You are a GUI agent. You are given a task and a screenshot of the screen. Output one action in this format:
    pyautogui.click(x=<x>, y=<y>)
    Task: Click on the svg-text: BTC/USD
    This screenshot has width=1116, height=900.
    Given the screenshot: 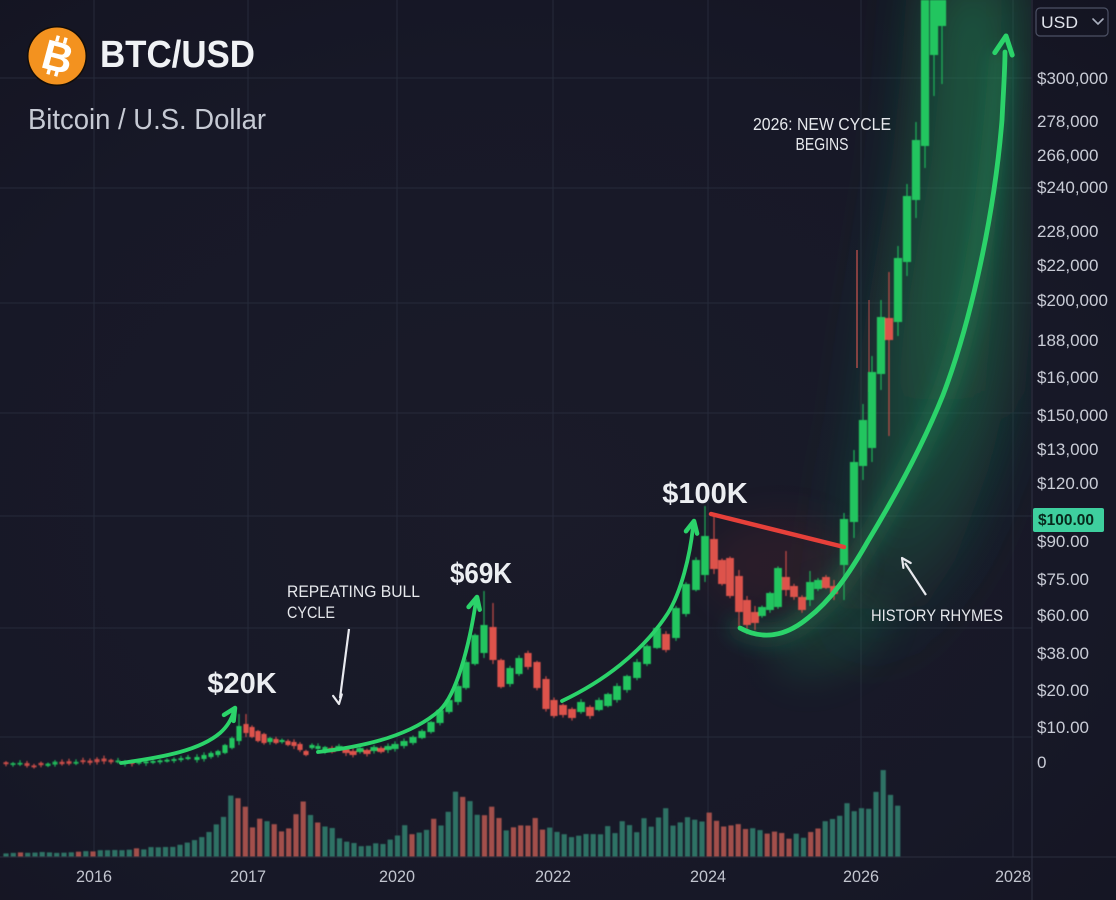 What is the action you would take?
    pyautogui.click(x=177, y=55)
    